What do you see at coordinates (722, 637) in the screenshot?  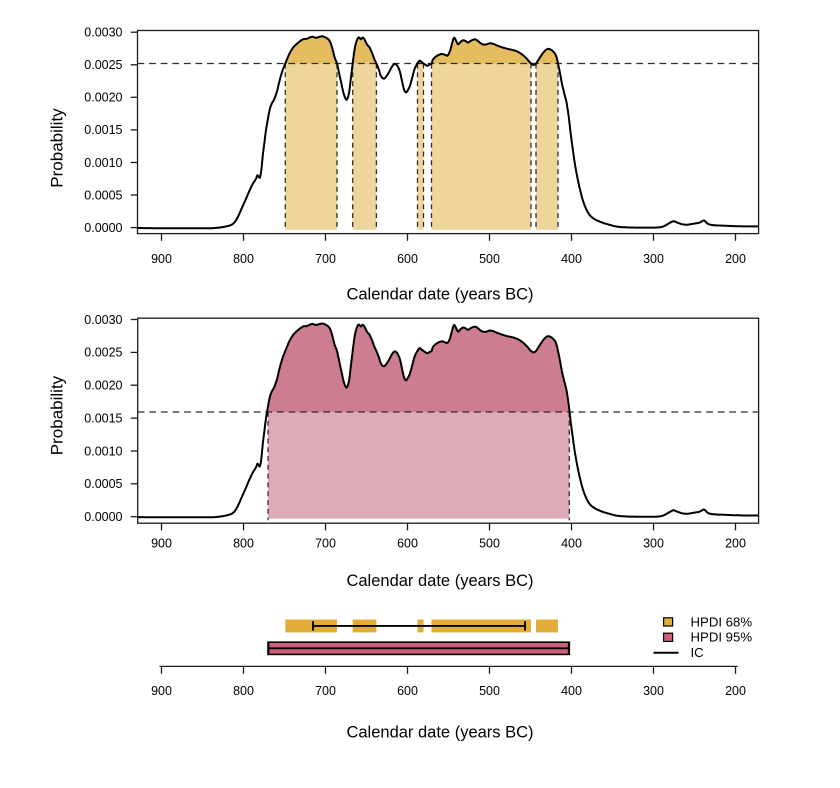 I see `svg-text: HPDI 95%` at bounding box center [722, 637].